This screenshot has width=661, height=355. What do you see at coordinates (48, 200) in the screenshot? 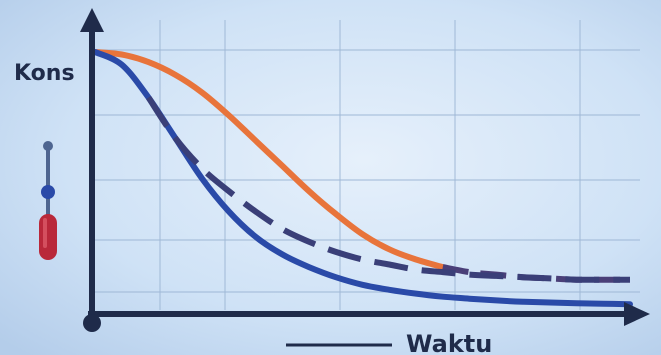
I see `thermometer-icon` at bounding box center [48, 200].